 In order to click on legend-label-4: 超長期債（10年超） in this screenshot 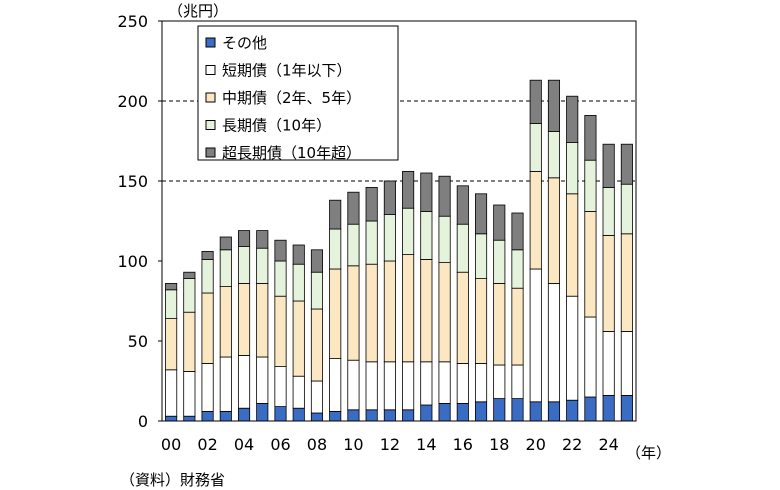, I will do `click(291, 153)`.